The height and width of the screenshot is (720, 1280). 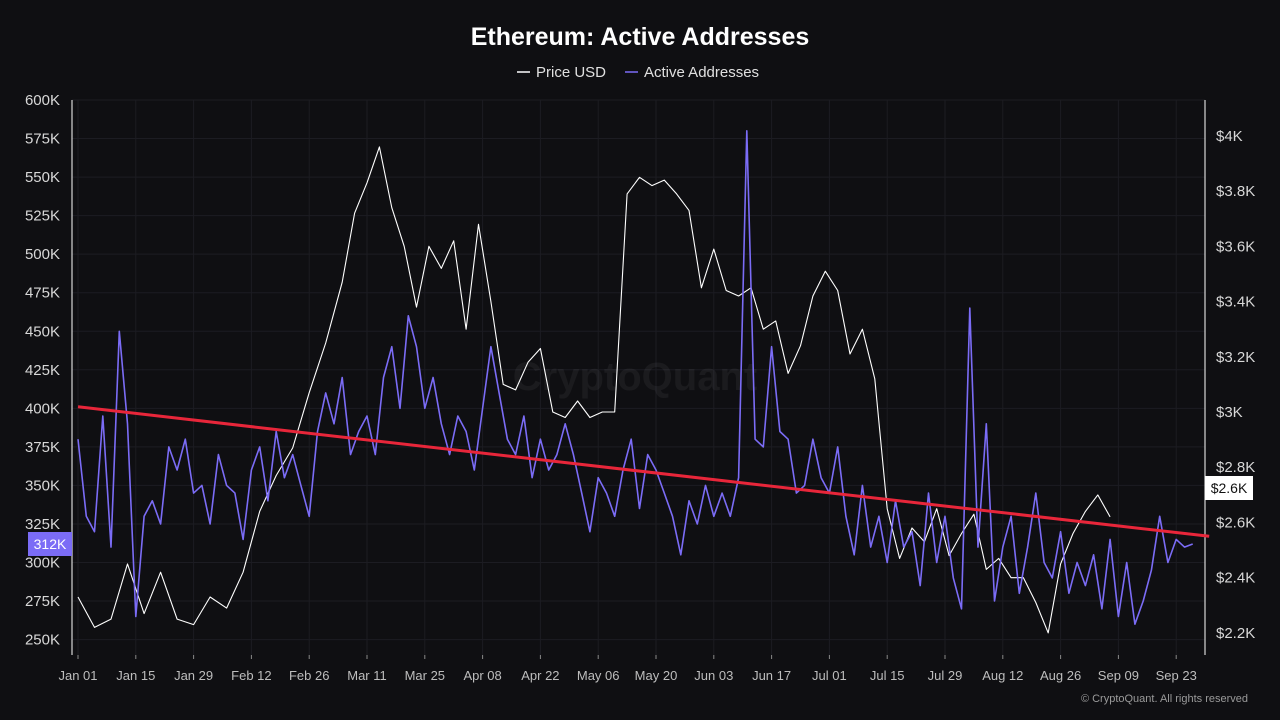 What do you see at coordinates (42, 408) in the screenshot?
I see `left-tick-label: 400K` at bounding box center [42, 408].